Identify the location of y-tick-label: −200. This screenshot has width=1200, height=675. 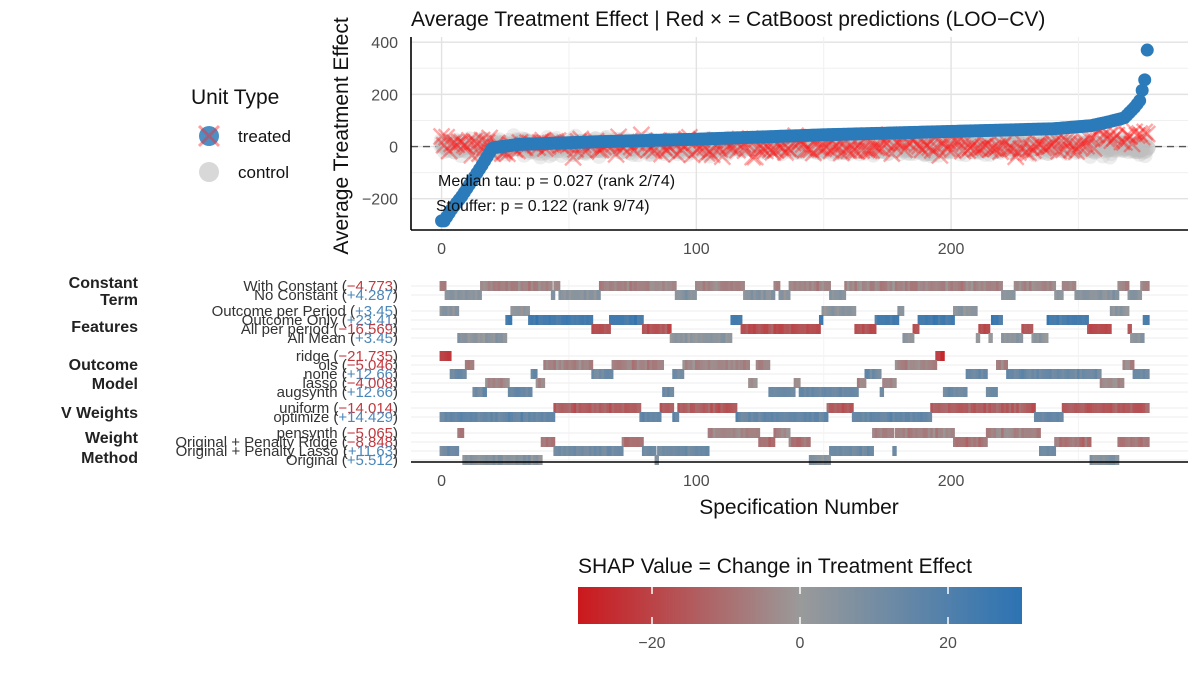
(380, 200).